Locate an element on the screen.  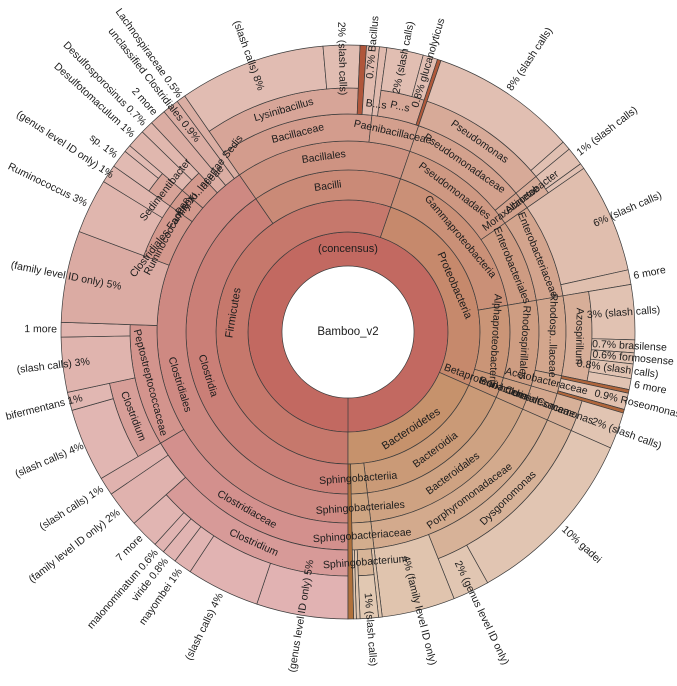
inner-label: (concensus) is located at coordinates (348, 249).